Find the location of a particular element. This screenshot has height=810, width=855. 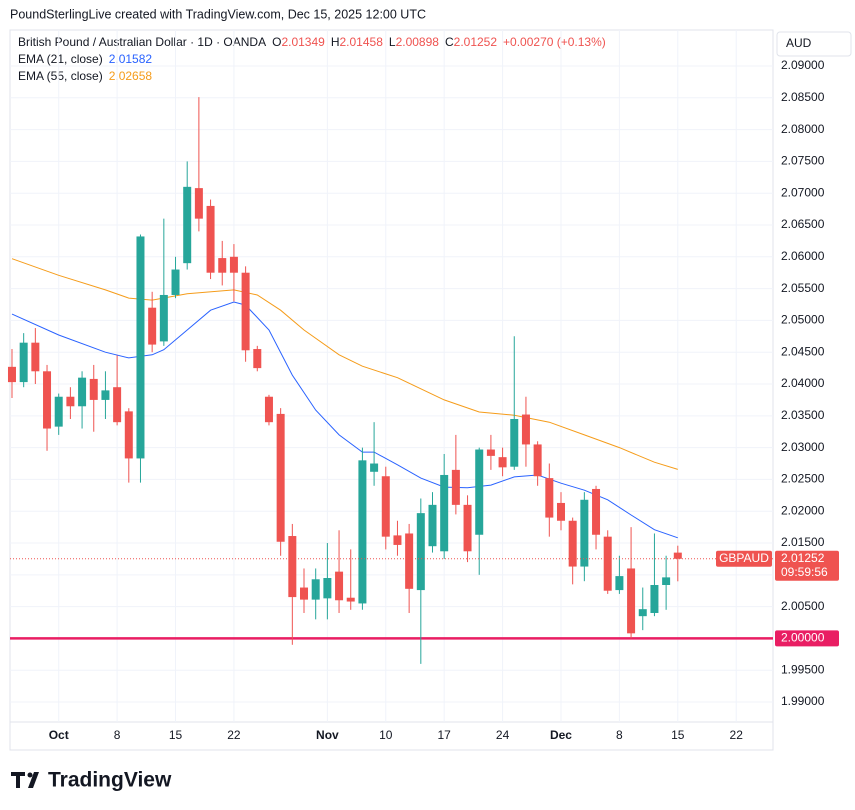

y-tick-label: 1.99500 is located at coordinates (803, 669).